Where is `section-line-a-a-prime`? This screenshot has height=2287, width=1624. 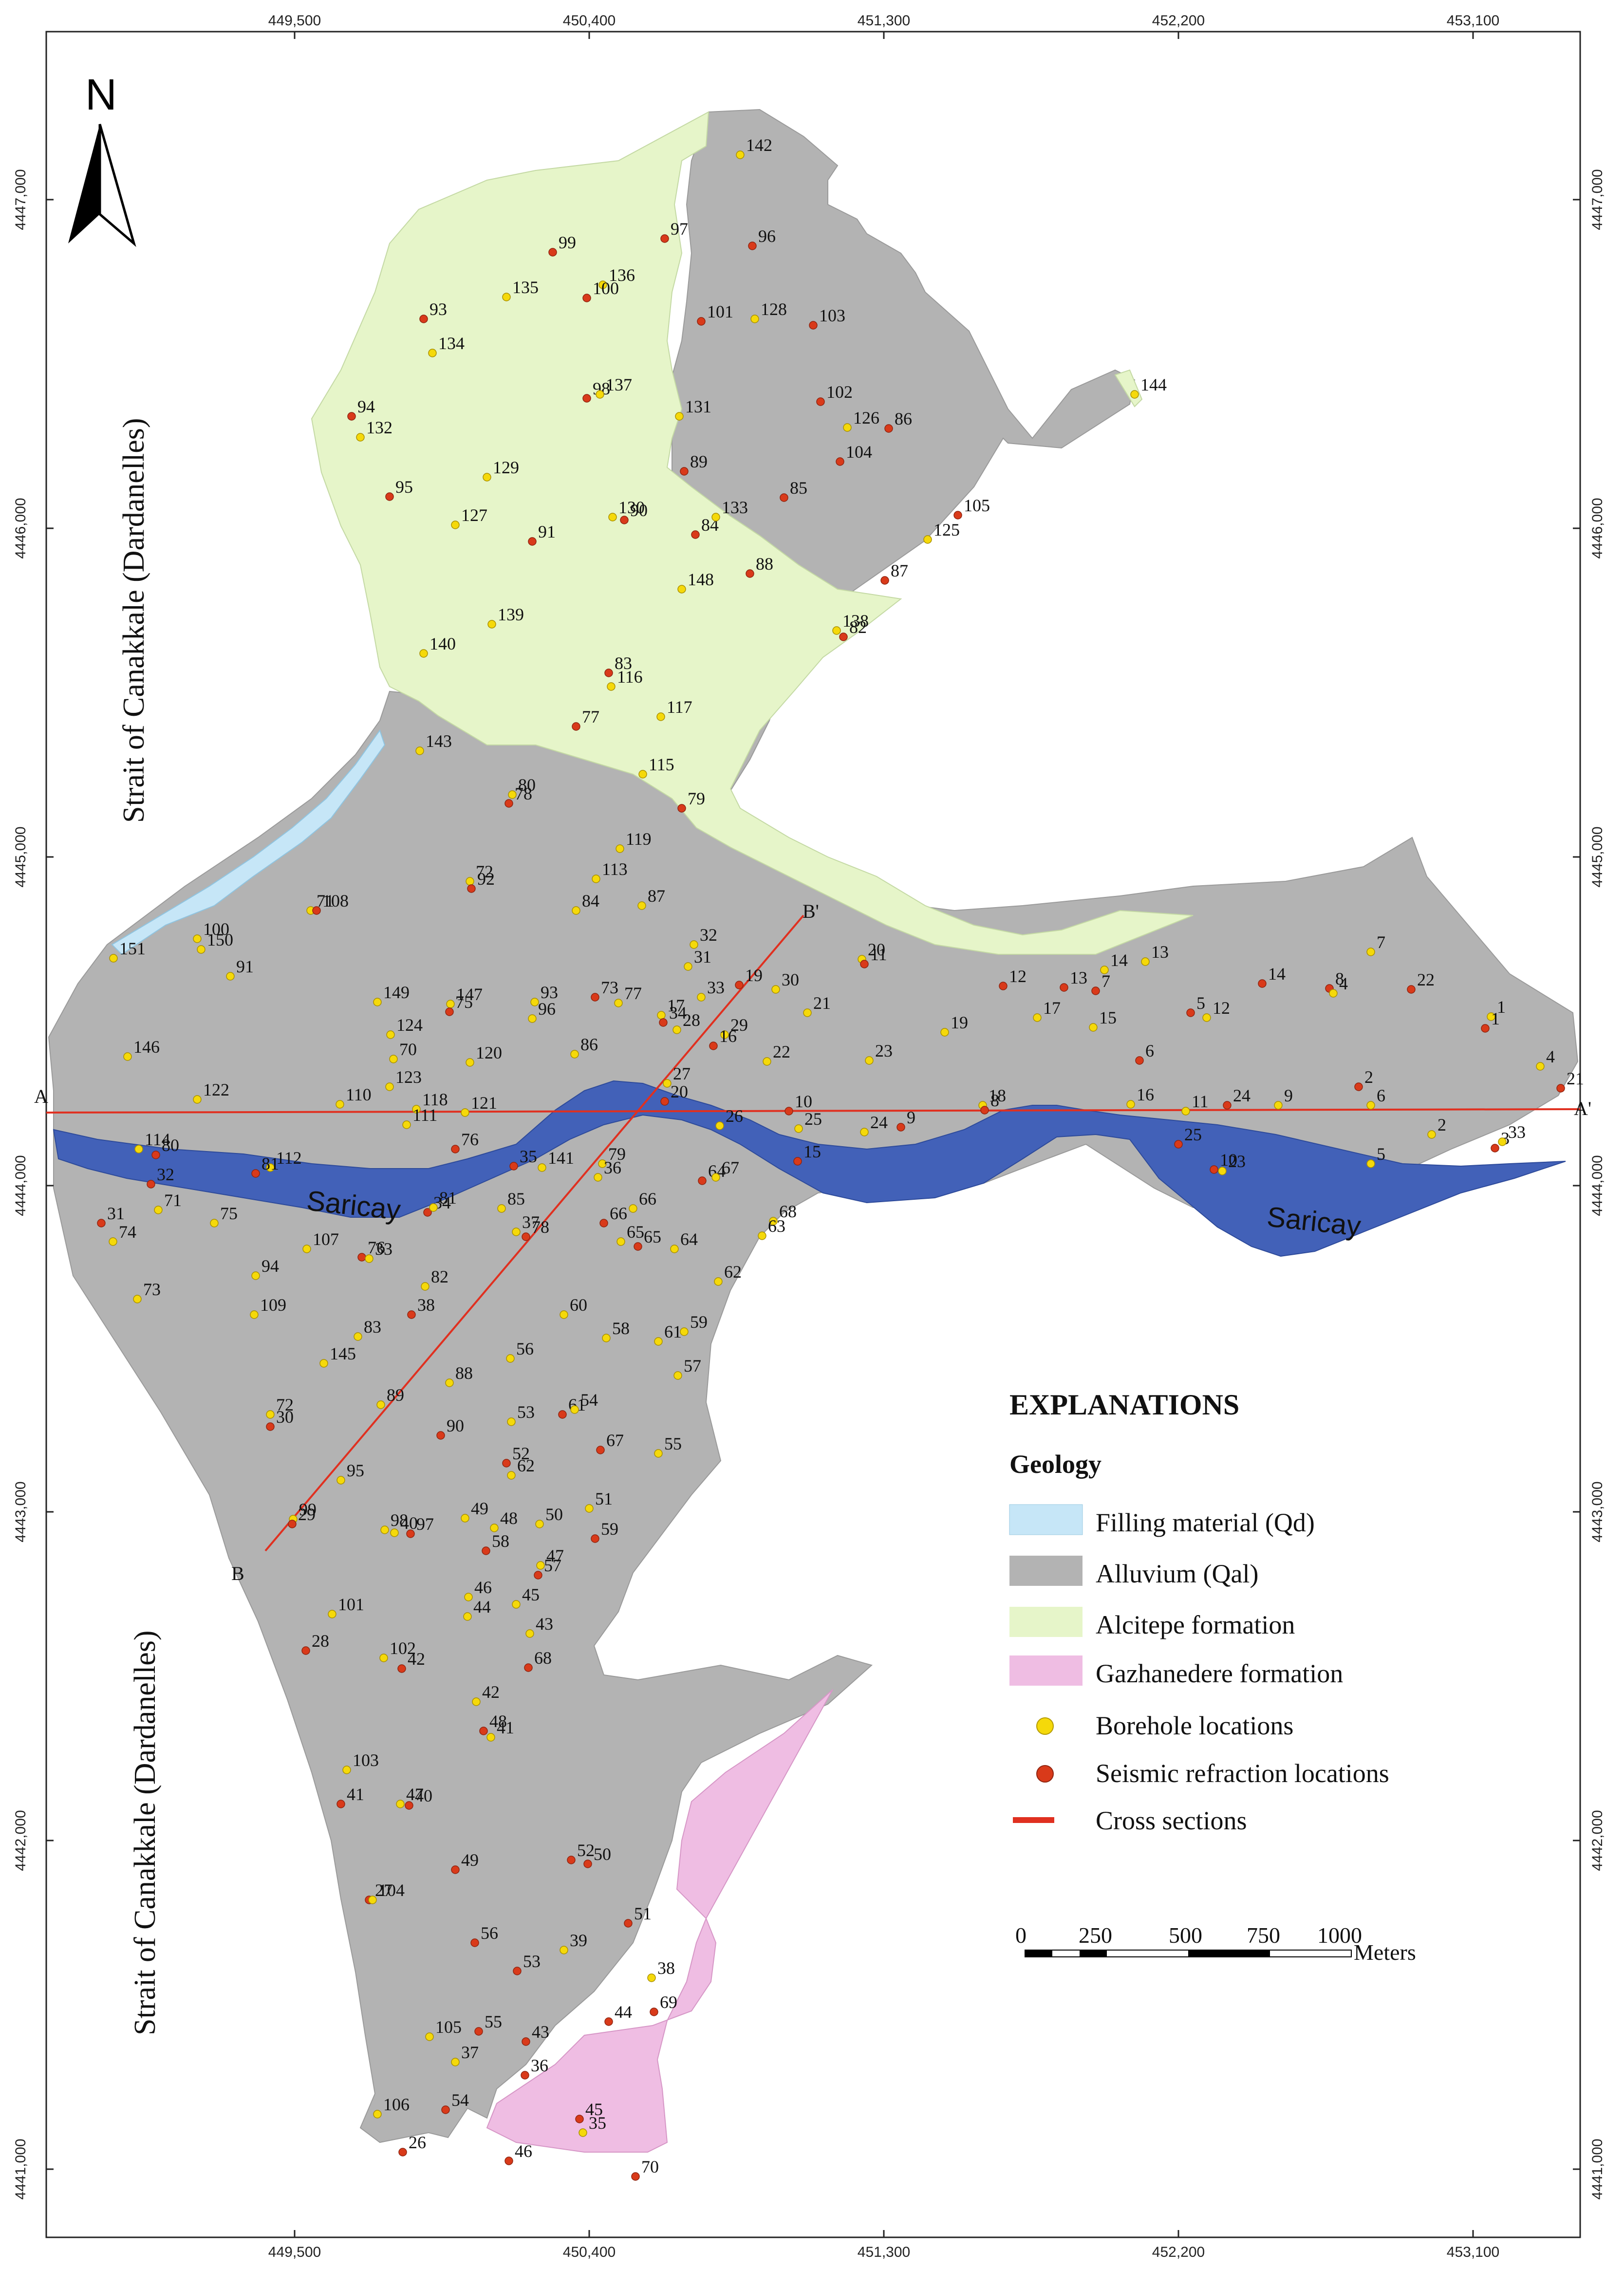
section-line-a-a-prime is located at coordinates (813, 1111).